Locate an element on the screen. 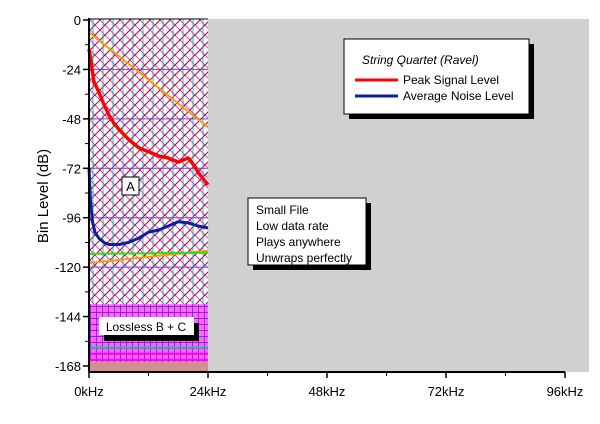 Image resolution: width=600 pixels, height=424 pixels. y-tick-label: -120 is located at coordinates (68, 267).